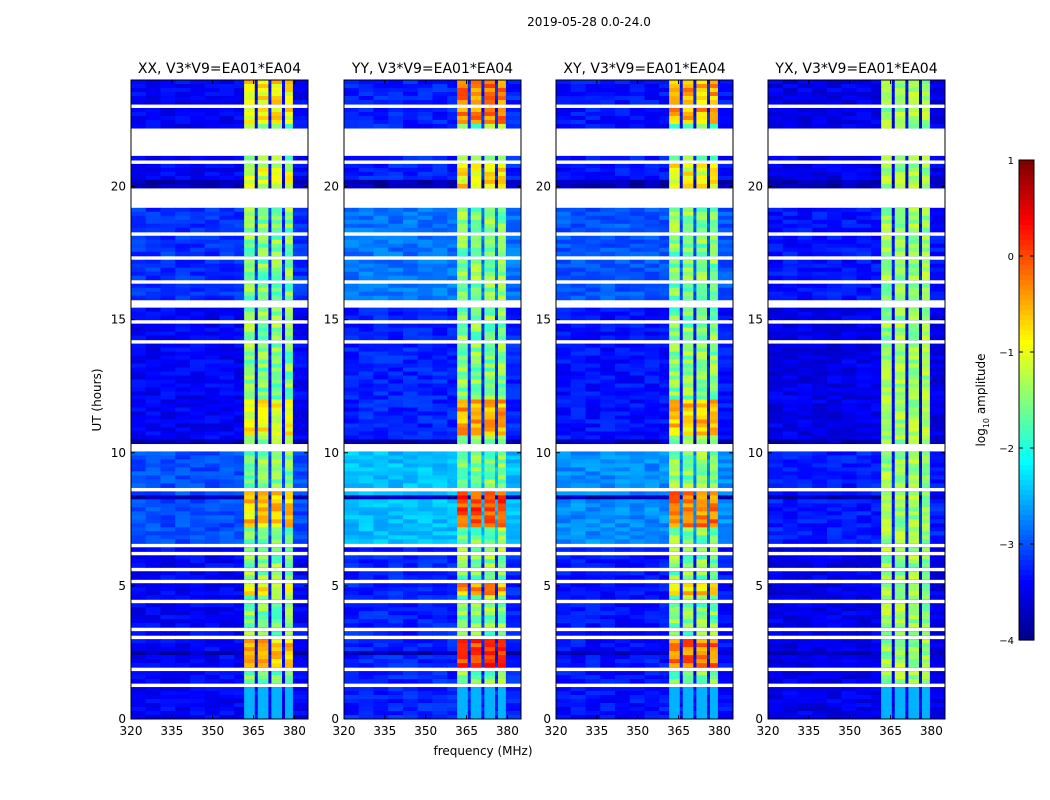  Describe the element at coordinates (1006, 449) in the screenshot. I see `colorbar-tick-label: −2` at that location.